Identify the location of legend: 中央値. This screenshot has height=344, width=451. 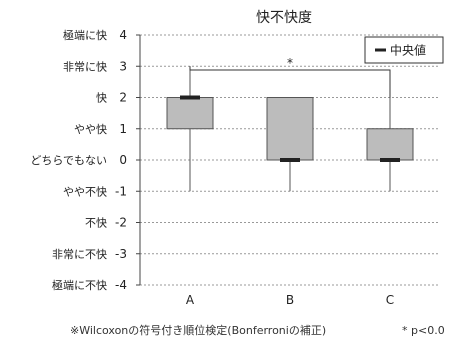
(404, 50).